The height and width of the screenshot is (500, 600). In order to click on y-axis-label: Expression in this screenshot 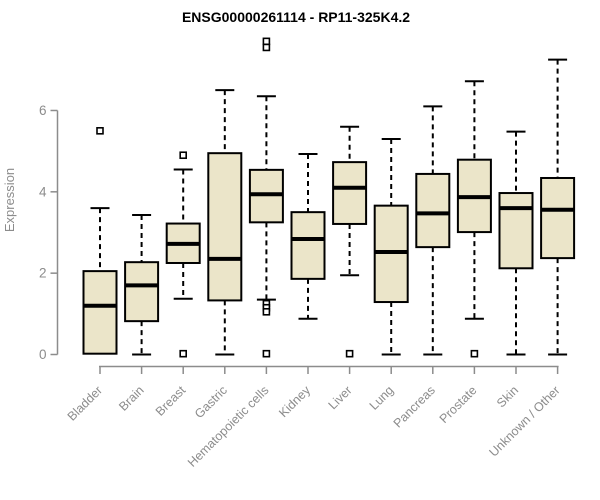, I will do `click(9, 200)`.